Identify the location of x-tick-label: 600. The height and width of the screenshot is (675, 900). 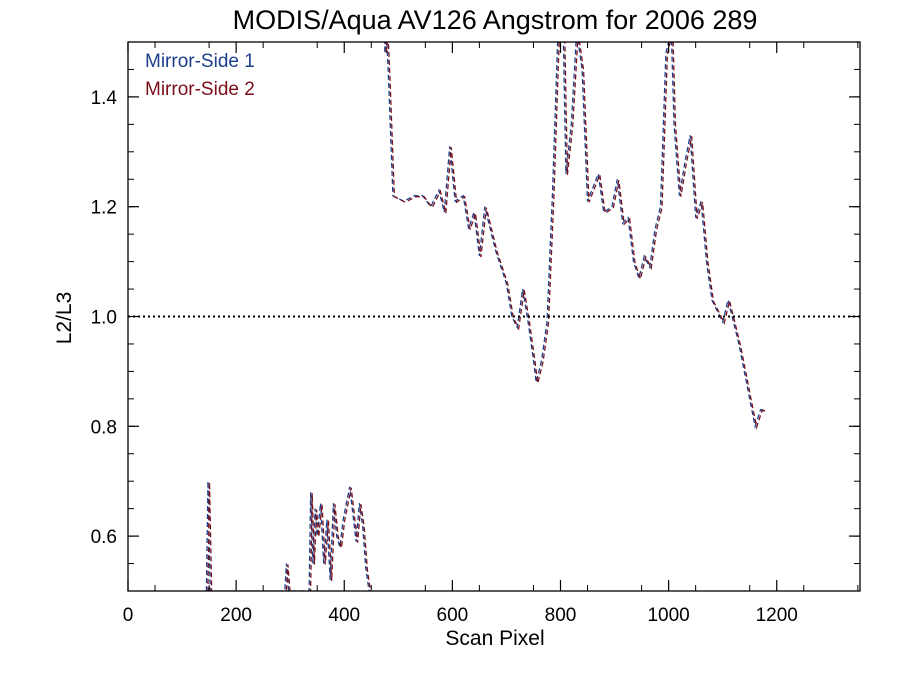
(453, 615).